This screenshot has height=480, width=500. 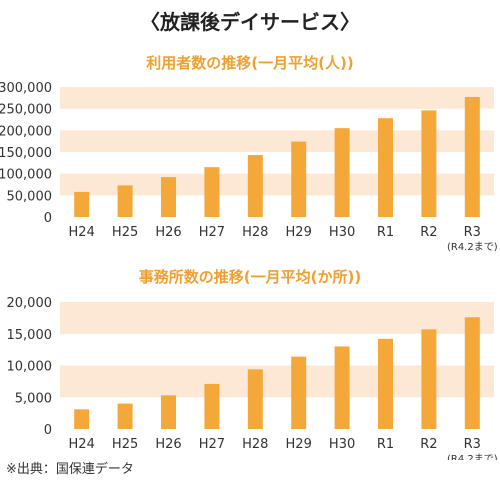 What do you see at coordinates (33, 398) in the screenshot?
I see `y-tick-label: 5,000` at bounding box center [33, 398].